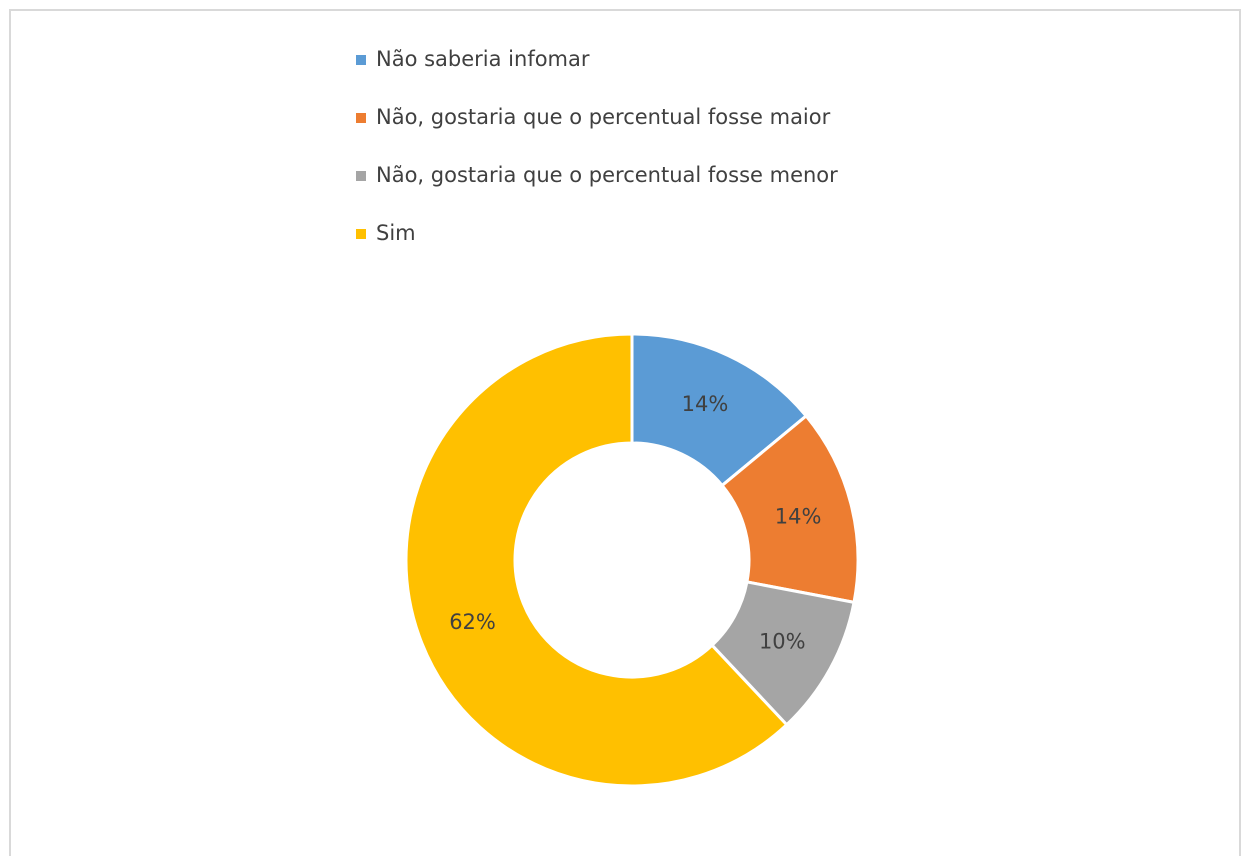 This screenshot has width=1242, height=856. Describe the element at coordinates (483, 59) in the screenshot. I see `legend-label: Não saberia infomar` at that location.